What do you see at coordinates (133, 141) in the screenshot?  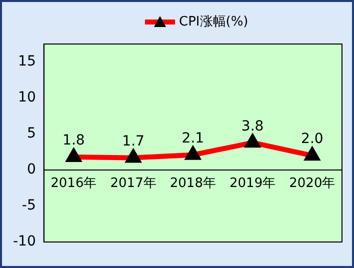 I see `data-label: 1.7` at bounding box center [133, 141].